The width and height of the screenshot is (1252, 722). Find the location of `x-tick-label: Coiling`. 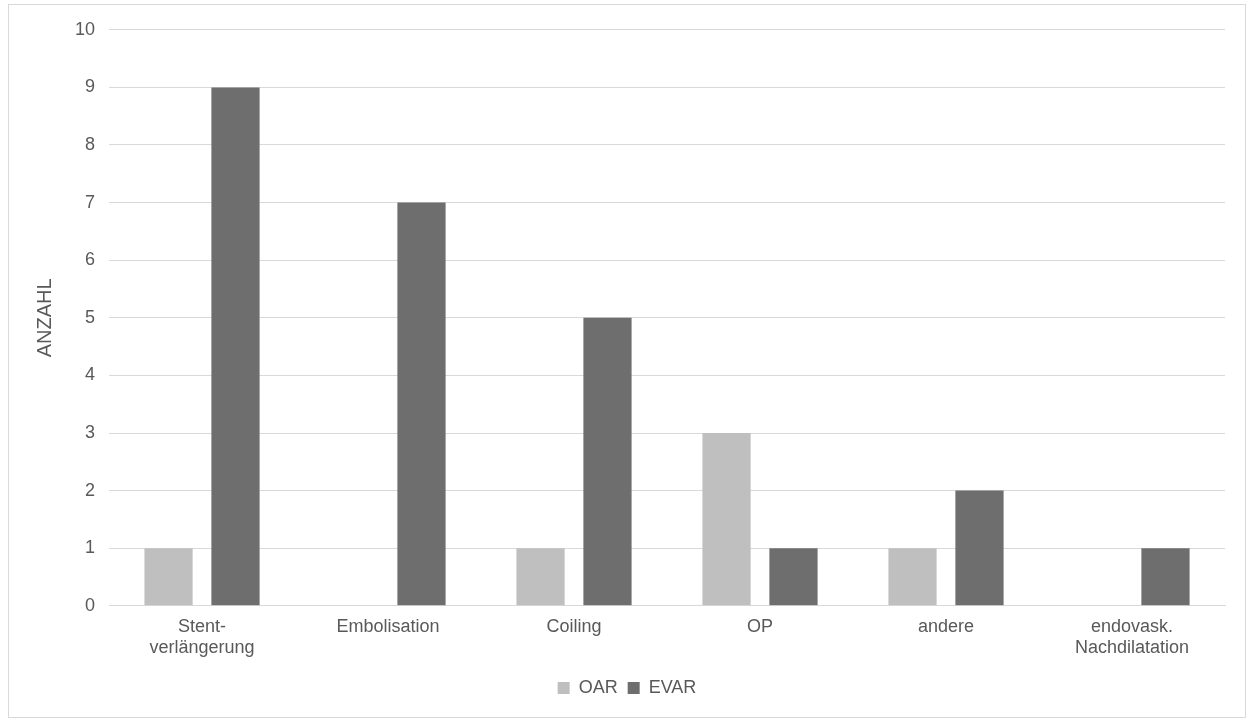

x-tick-label: Coiling is located at coordinates (574, 625).